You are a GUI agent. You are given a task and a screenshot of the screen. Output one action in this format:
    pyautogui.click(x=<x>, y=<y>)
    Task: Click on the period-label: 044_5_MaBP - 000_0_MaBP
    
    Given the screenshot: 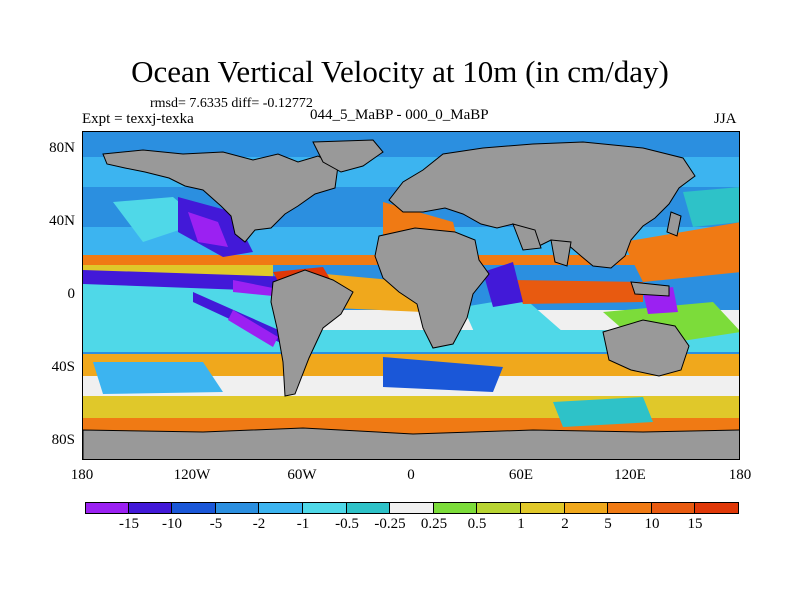 What is the action you would take?
    pyautogui.click(x=399, y=115)
    